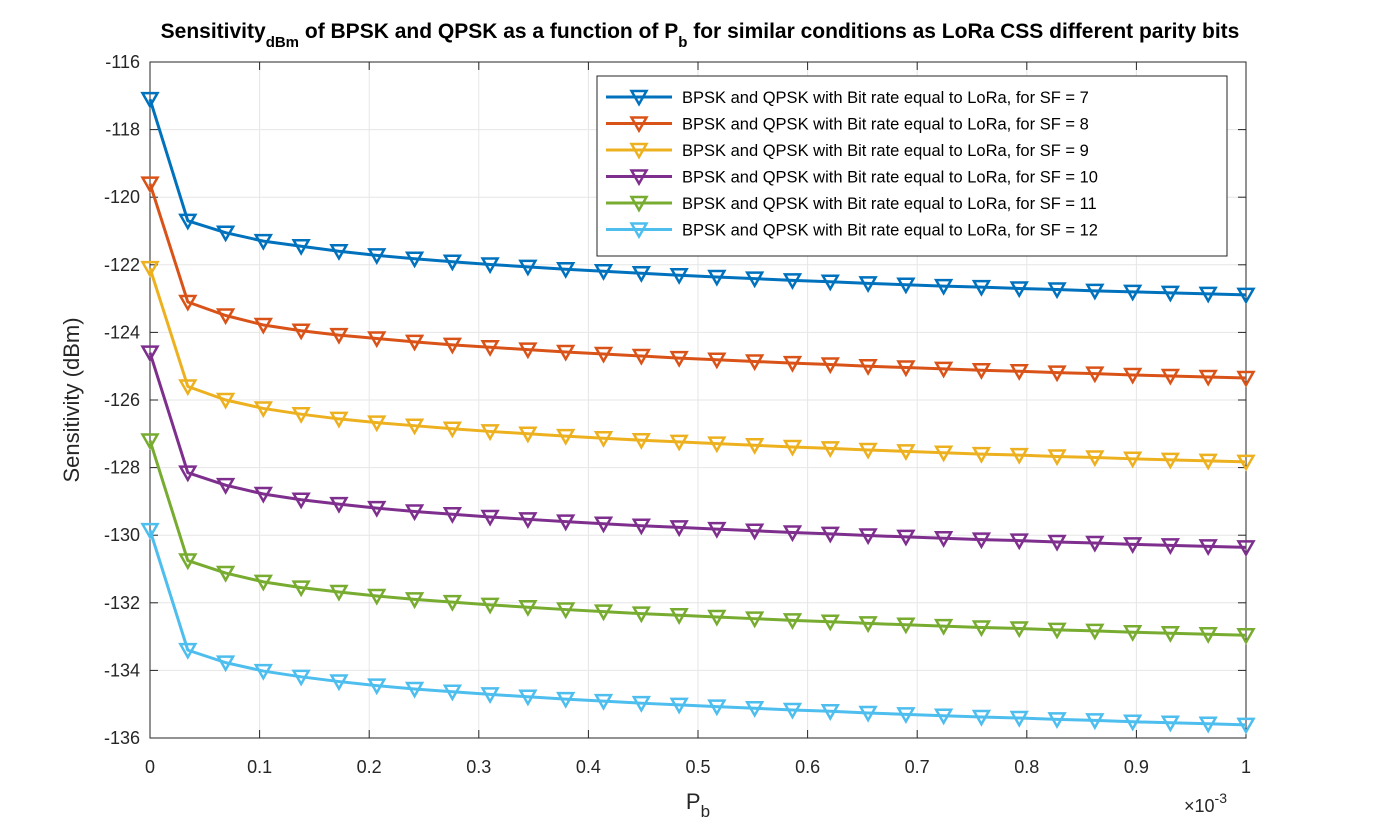 The image size is (1375, 835). What do you see at coordinates (1246, 767) in the screenshot?
I see `x-tick-label: 1` at bounding box center [1246, 767].